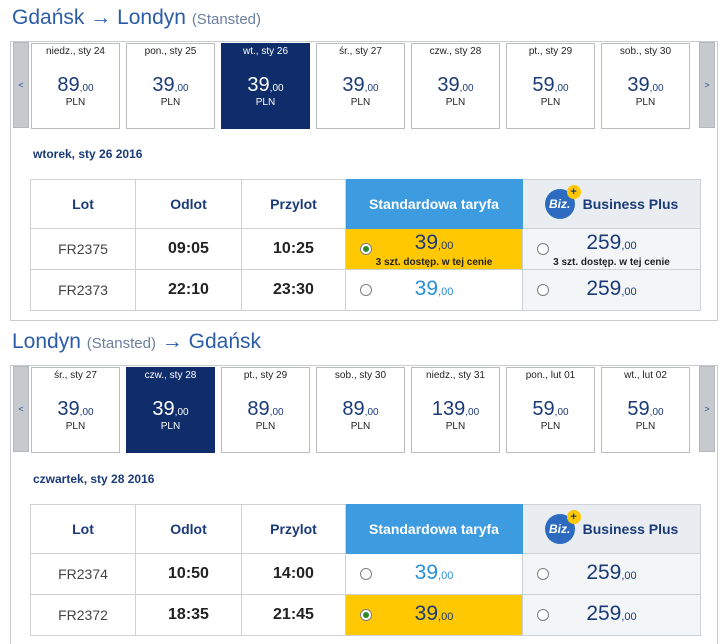 The height and width of the screenshot is (644, 726). Describe the element at coordinates (360, 375) in the screenshot. I see `day-label: sob., sty 30` at that location.